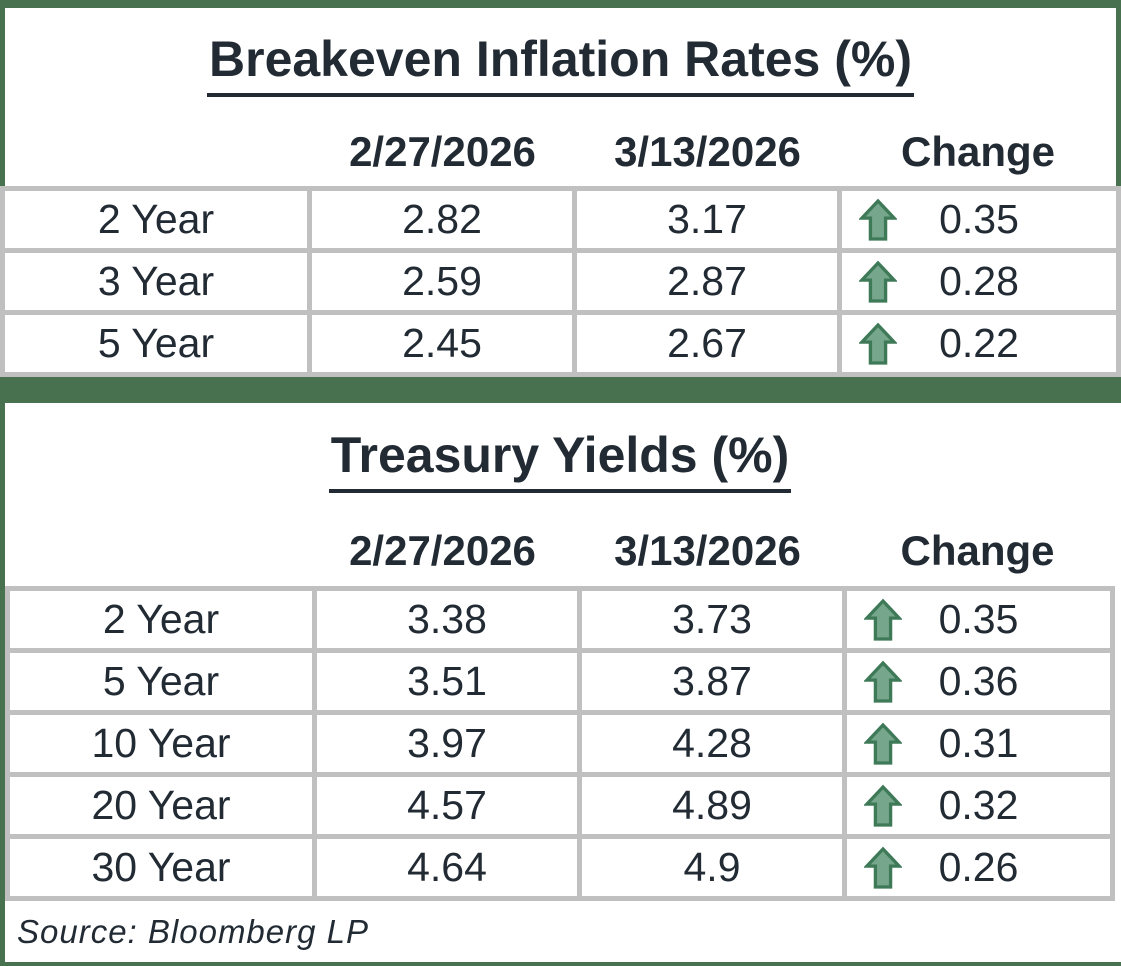 The image size is (1121, 966). I want to click on breakeven-title-block: Breakeven Inflation Rates (%), so click(558, 63).